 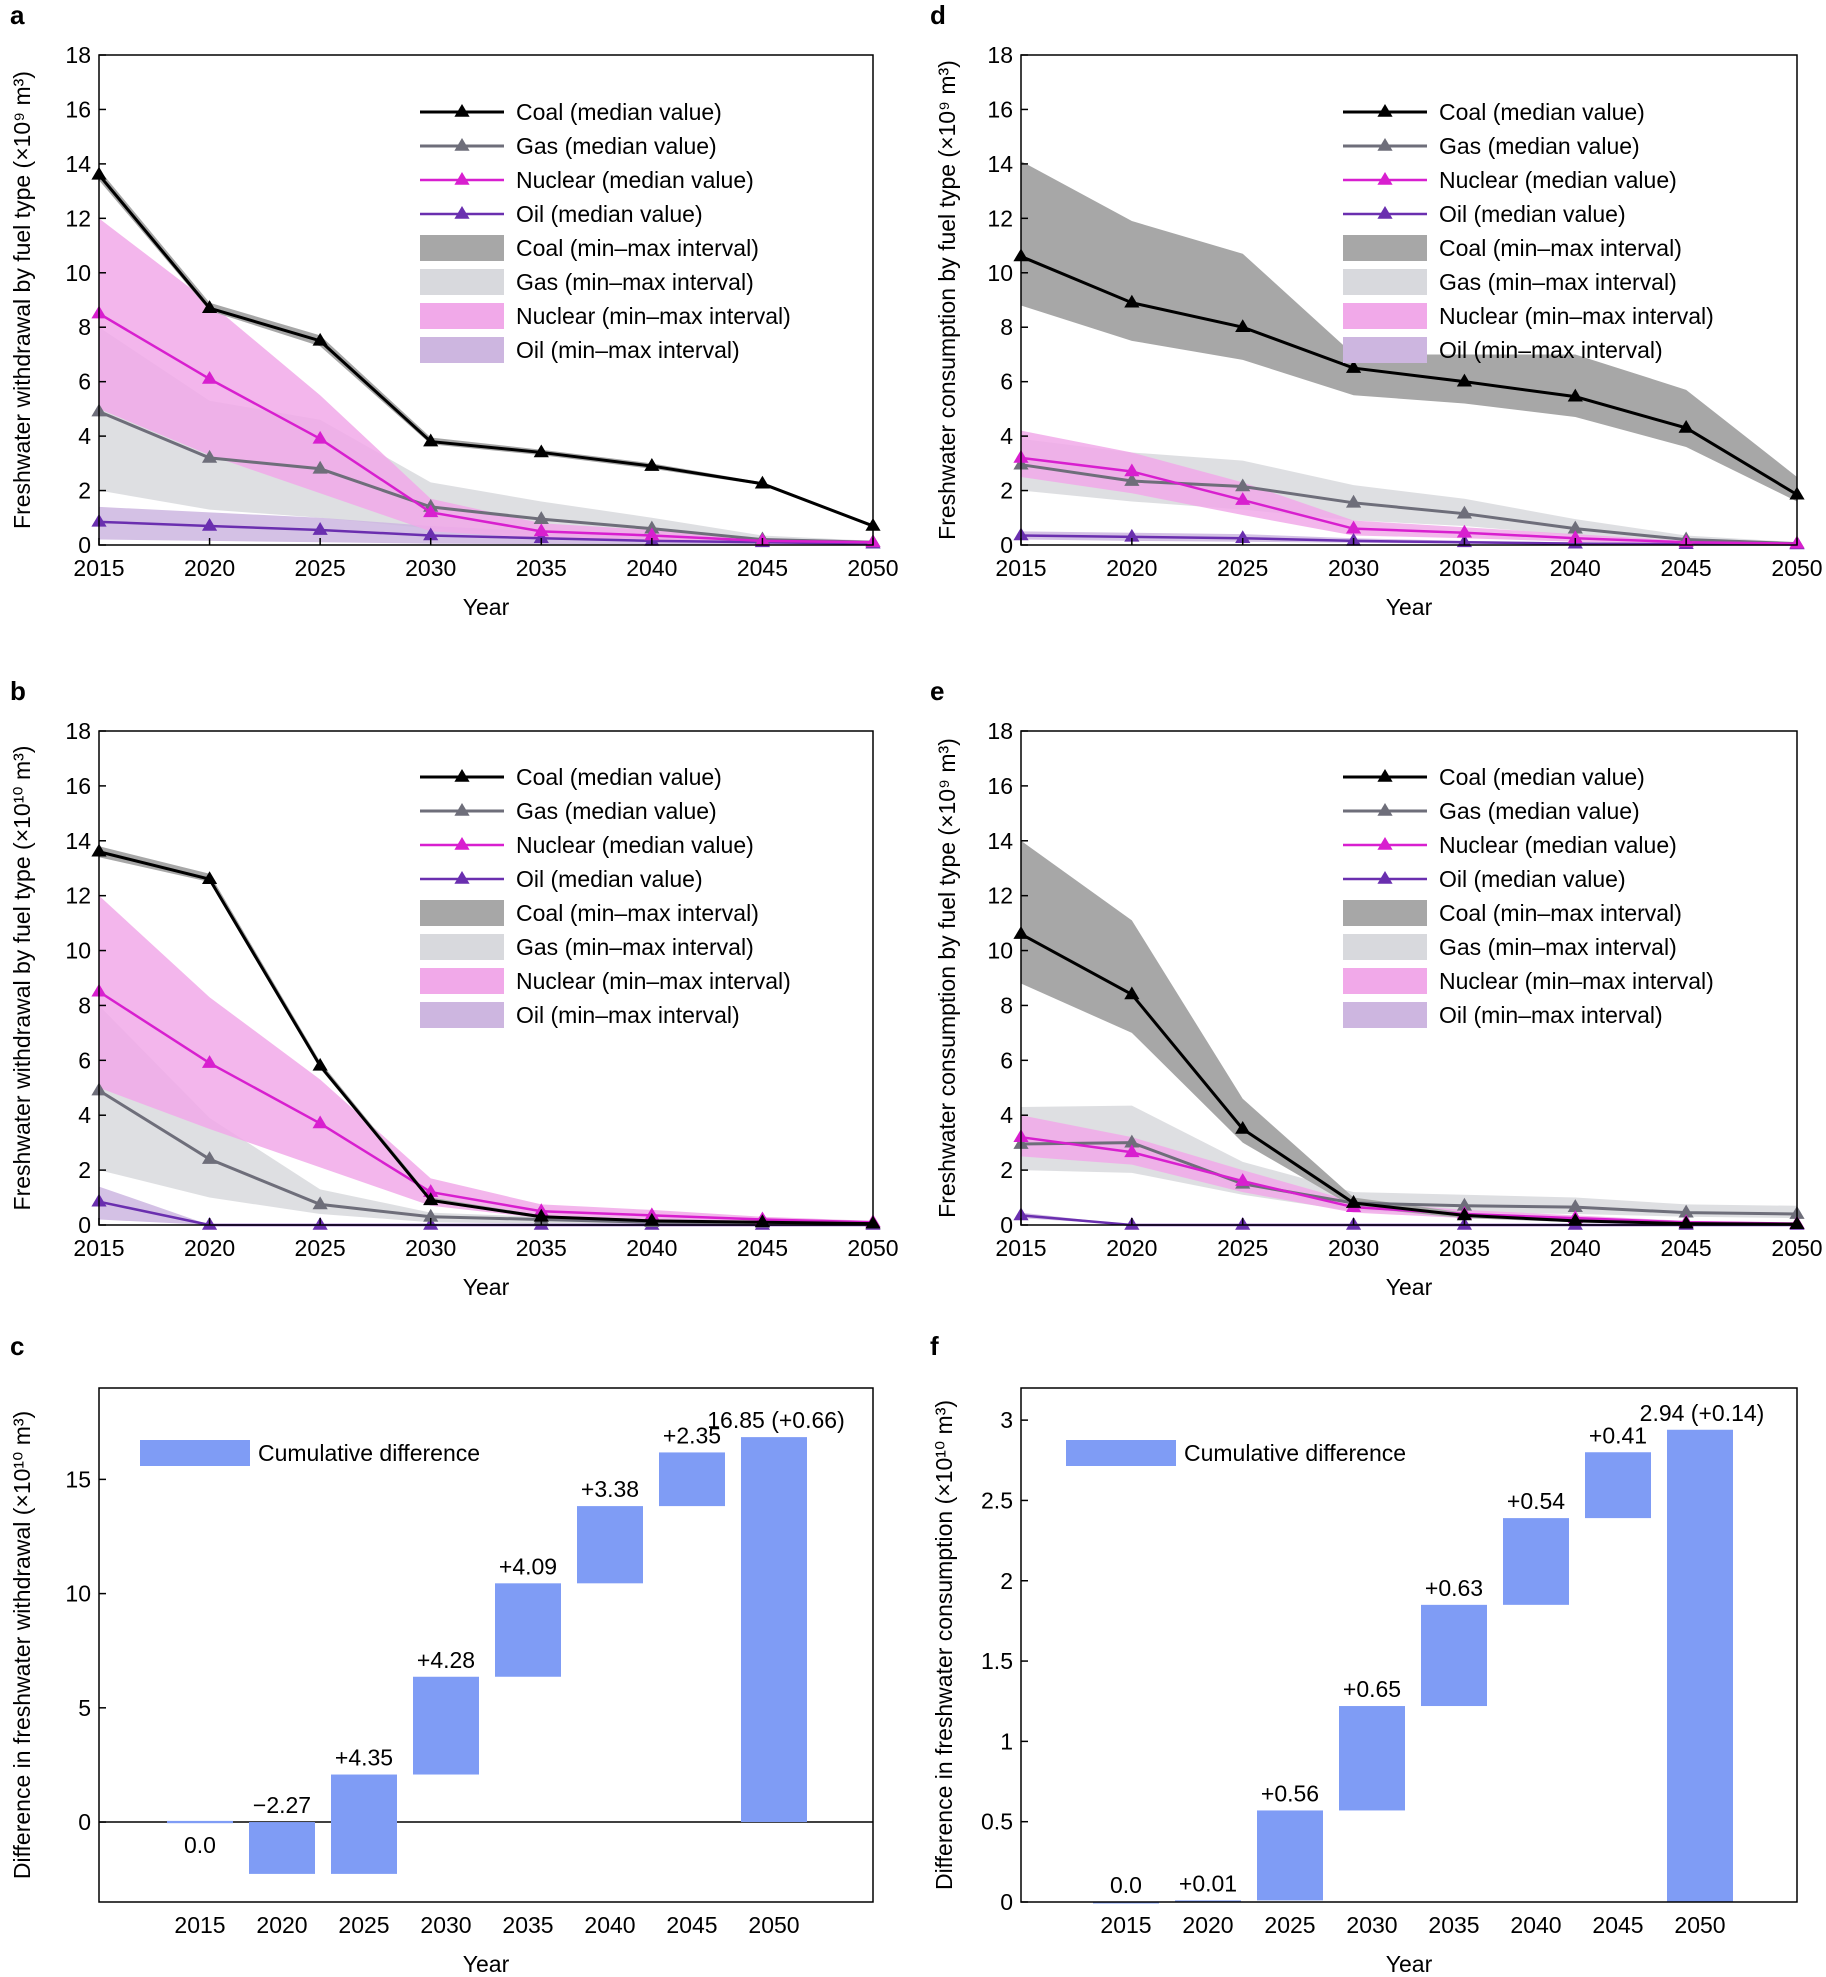 I want to click on y-tick-label: 15, so click(x=78, y=1479).